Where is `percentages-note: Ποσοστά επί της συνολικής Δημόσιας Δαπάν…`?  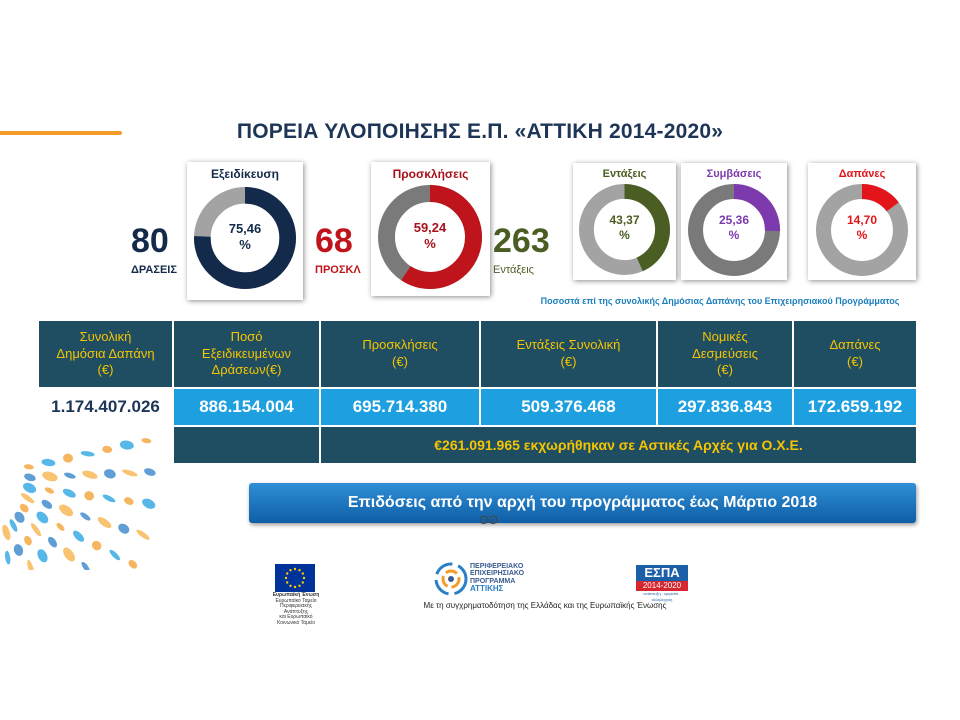 percentages-note: Ποσοστά επί της συνολικής Δημόσιας Δαπάν… is located at coordinates (720, 301).